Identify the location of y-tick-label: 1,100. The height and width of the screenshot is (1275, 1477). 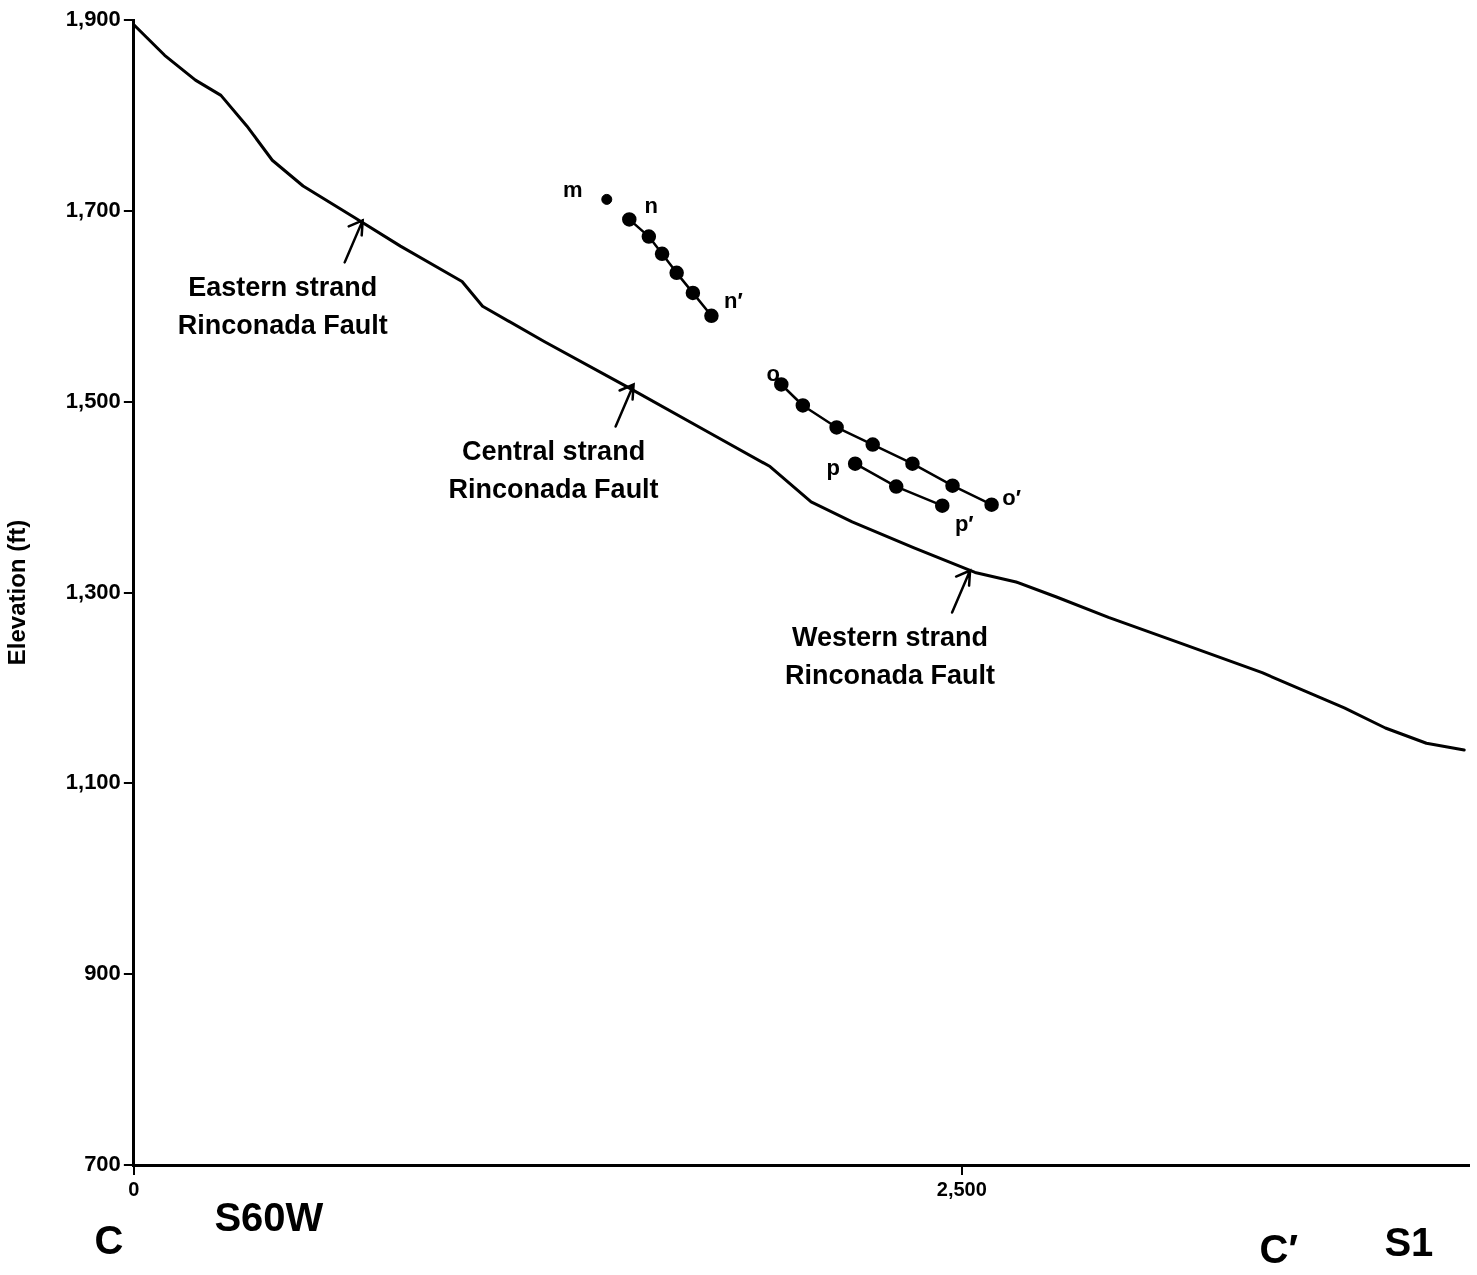
(93, 782).